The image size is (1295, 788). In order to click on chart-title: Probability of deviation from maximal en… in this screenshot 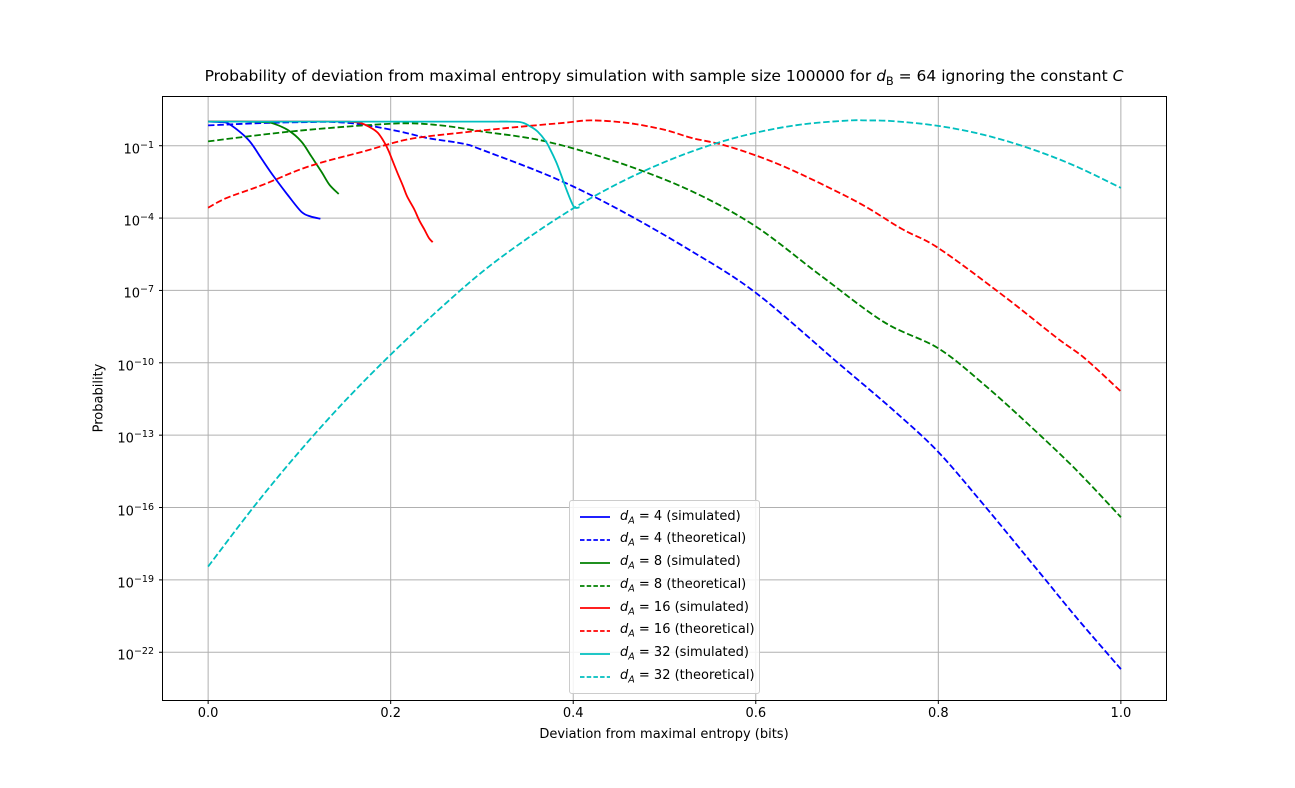, I will do `click(664, 77)`.